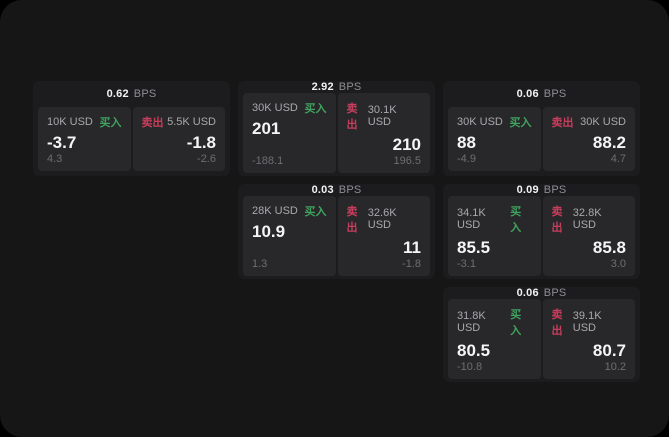 Image resolution: width=669 pixels, height=437 pixels. I want to click on buy-price: 88, so click(466, 142).